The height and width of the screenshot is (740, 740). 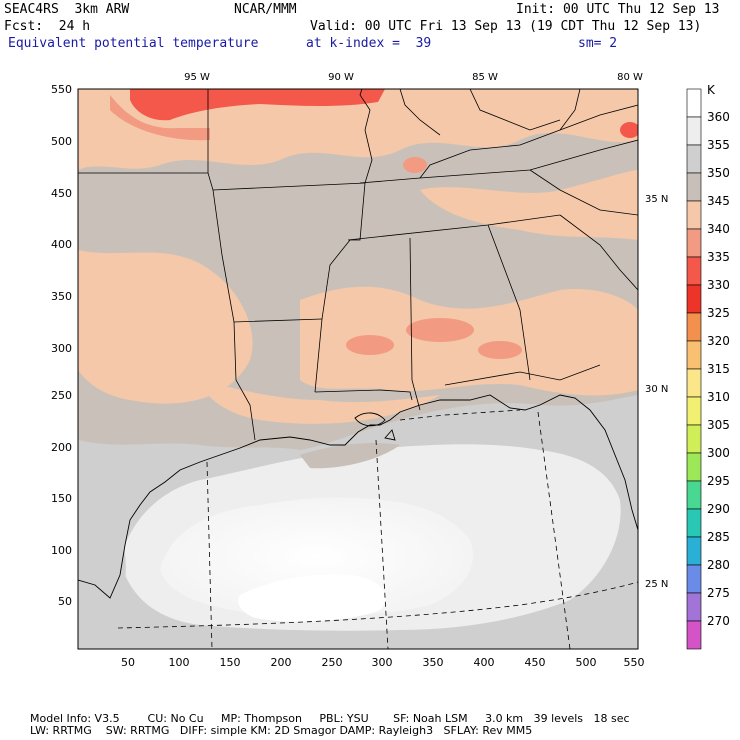 What do you see at coordinates (65, 601) in the screenshot?
I see `y-tick-label: 50` at bounding box center [65, 601].